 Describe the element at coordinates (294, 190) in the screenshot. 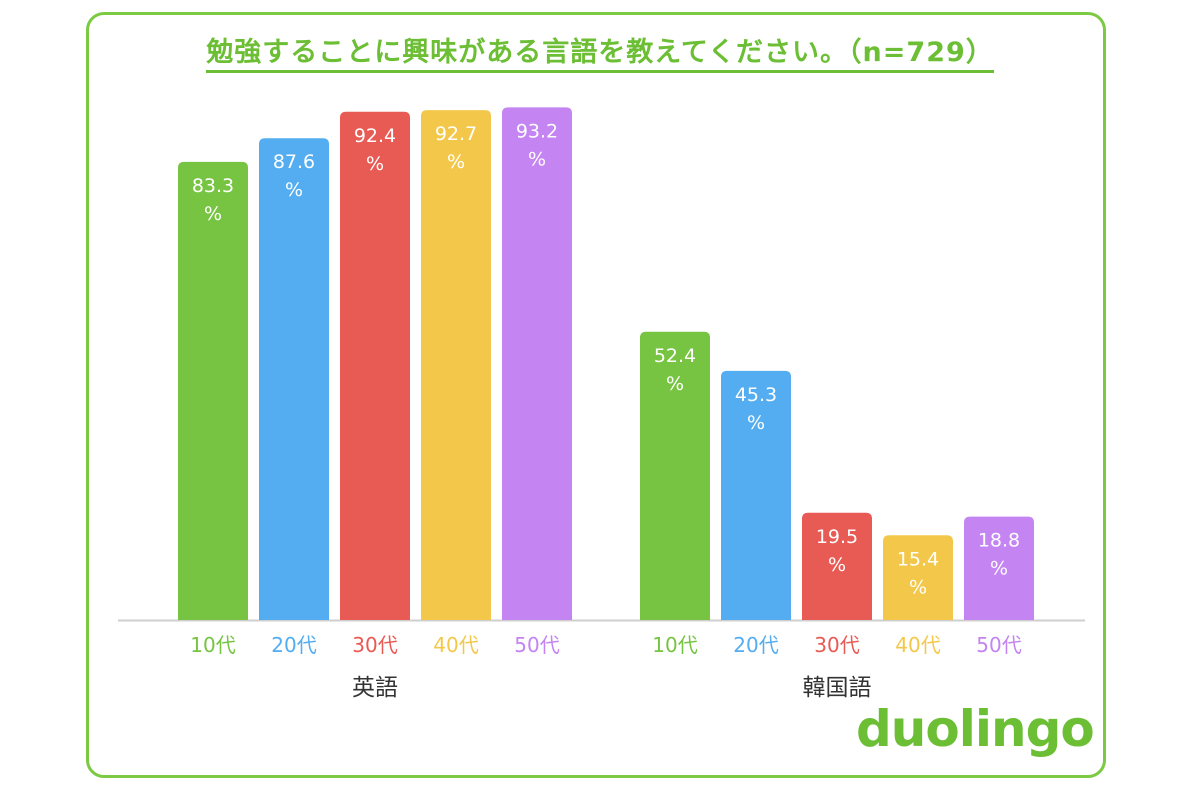

I see `data-label-unit-0-1: %` at that location.